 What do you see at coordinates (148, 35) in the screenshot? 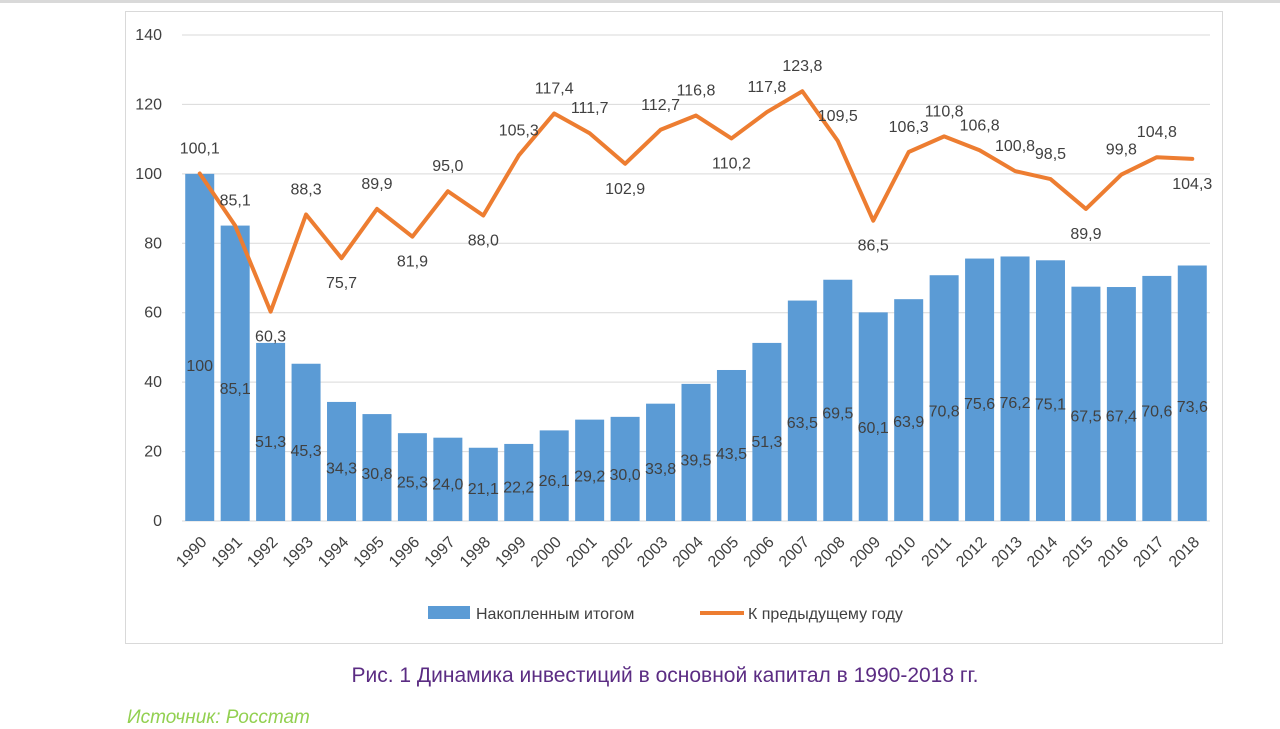
I see `y-tick-label: 140` at bounding box center [148, 35].